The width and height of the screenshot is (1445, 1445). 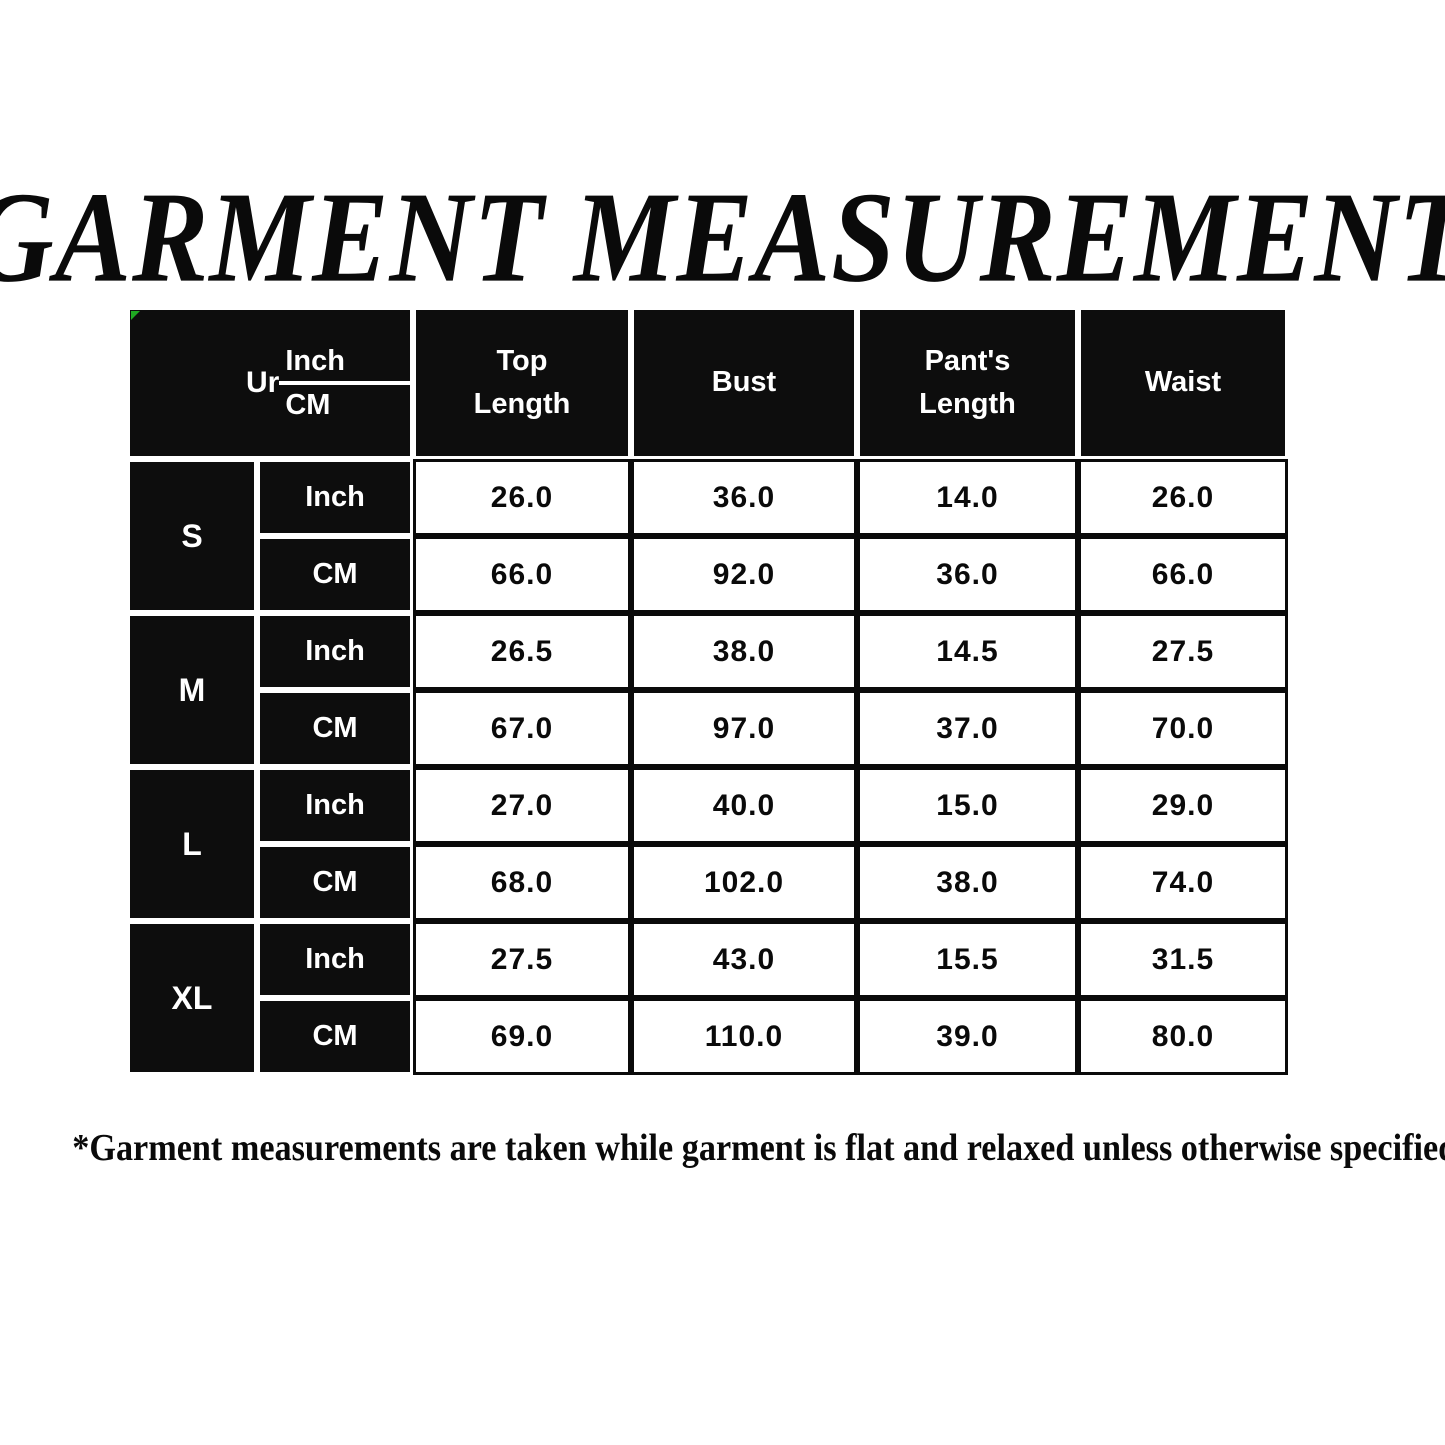 What do you see at coordinates (192, 536) in the screenshot?
I see `size-cell-s: S` at bounding box center [192, 536].